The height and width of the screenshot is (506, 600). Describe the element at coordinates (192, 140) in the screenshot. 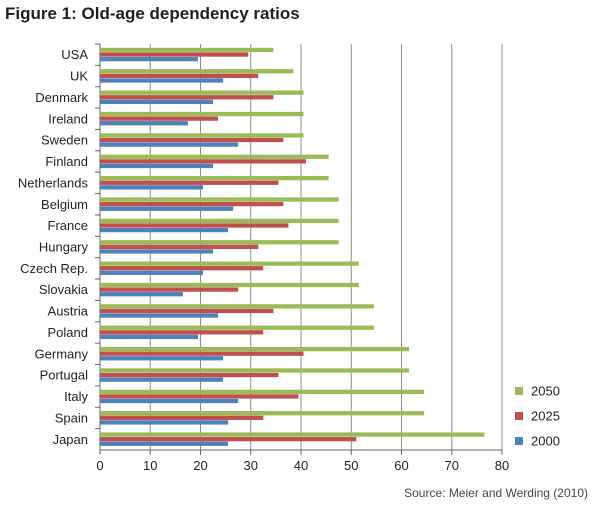

I see `bar-sweden-2025` at that location.